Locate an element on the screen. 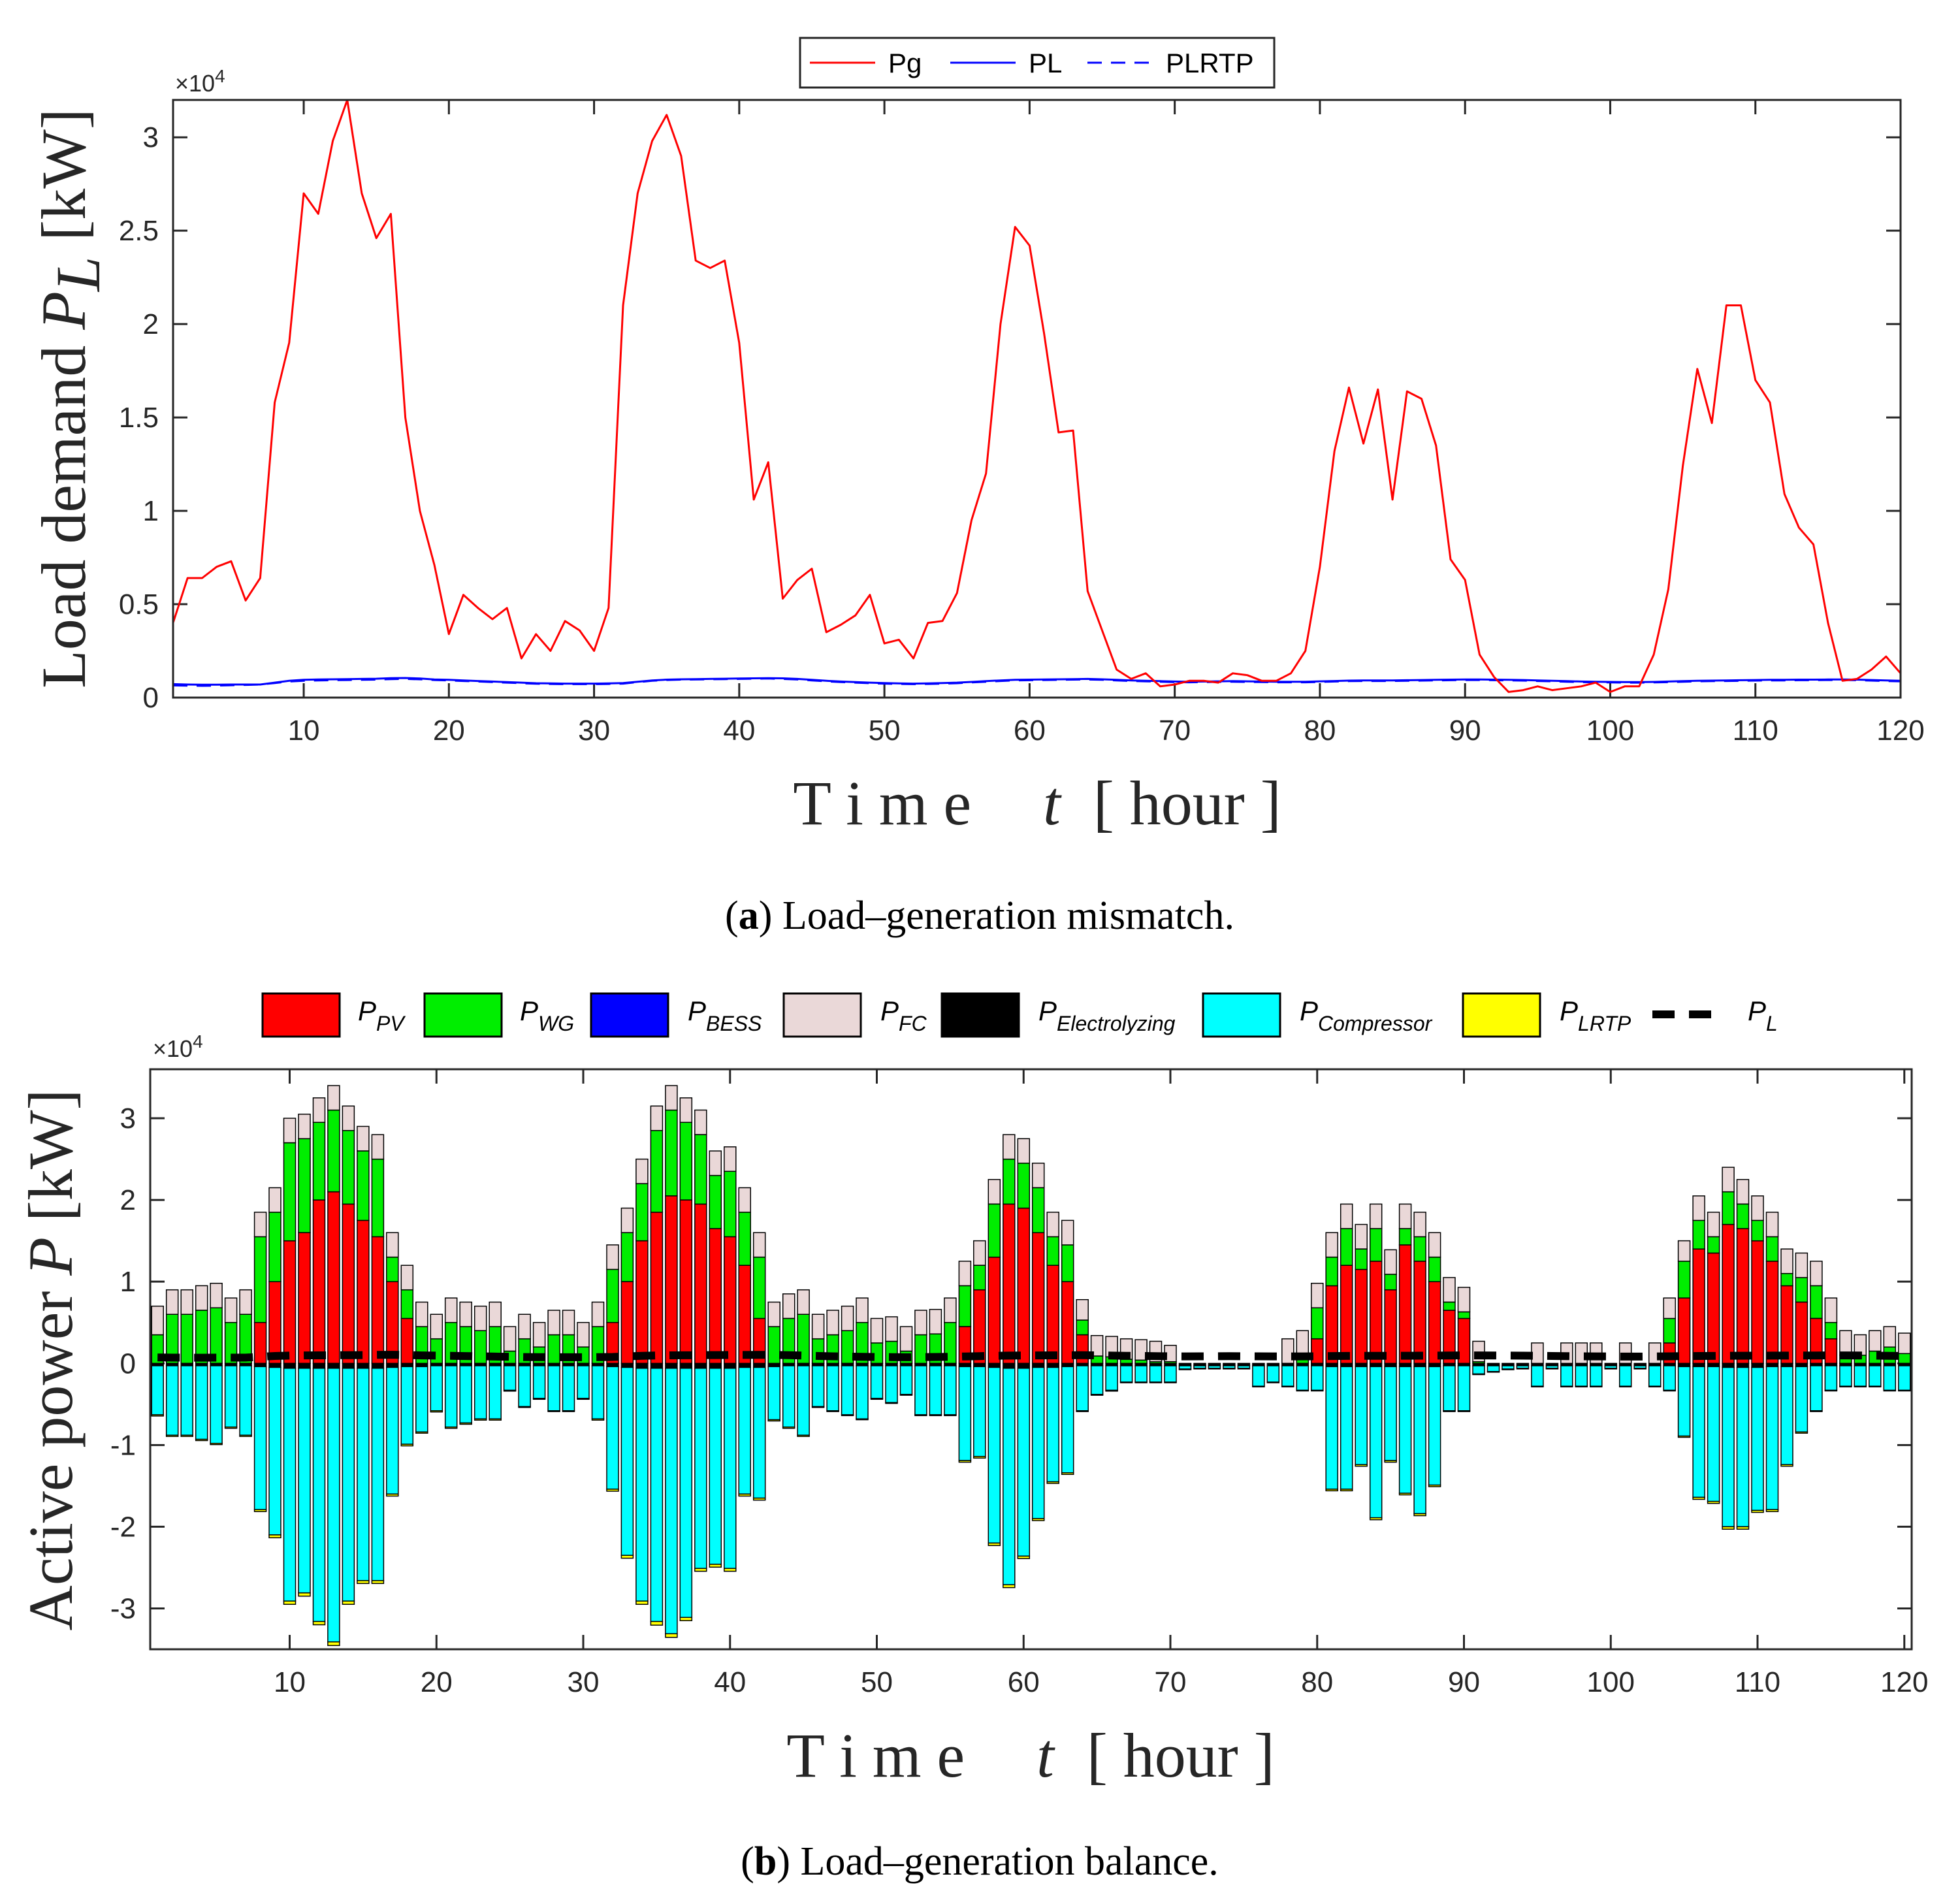 The width and height of the screenshot is (1960, 1904). panel-b-exponent-label: ×10⁴ is located at coordinates (178, 1046).